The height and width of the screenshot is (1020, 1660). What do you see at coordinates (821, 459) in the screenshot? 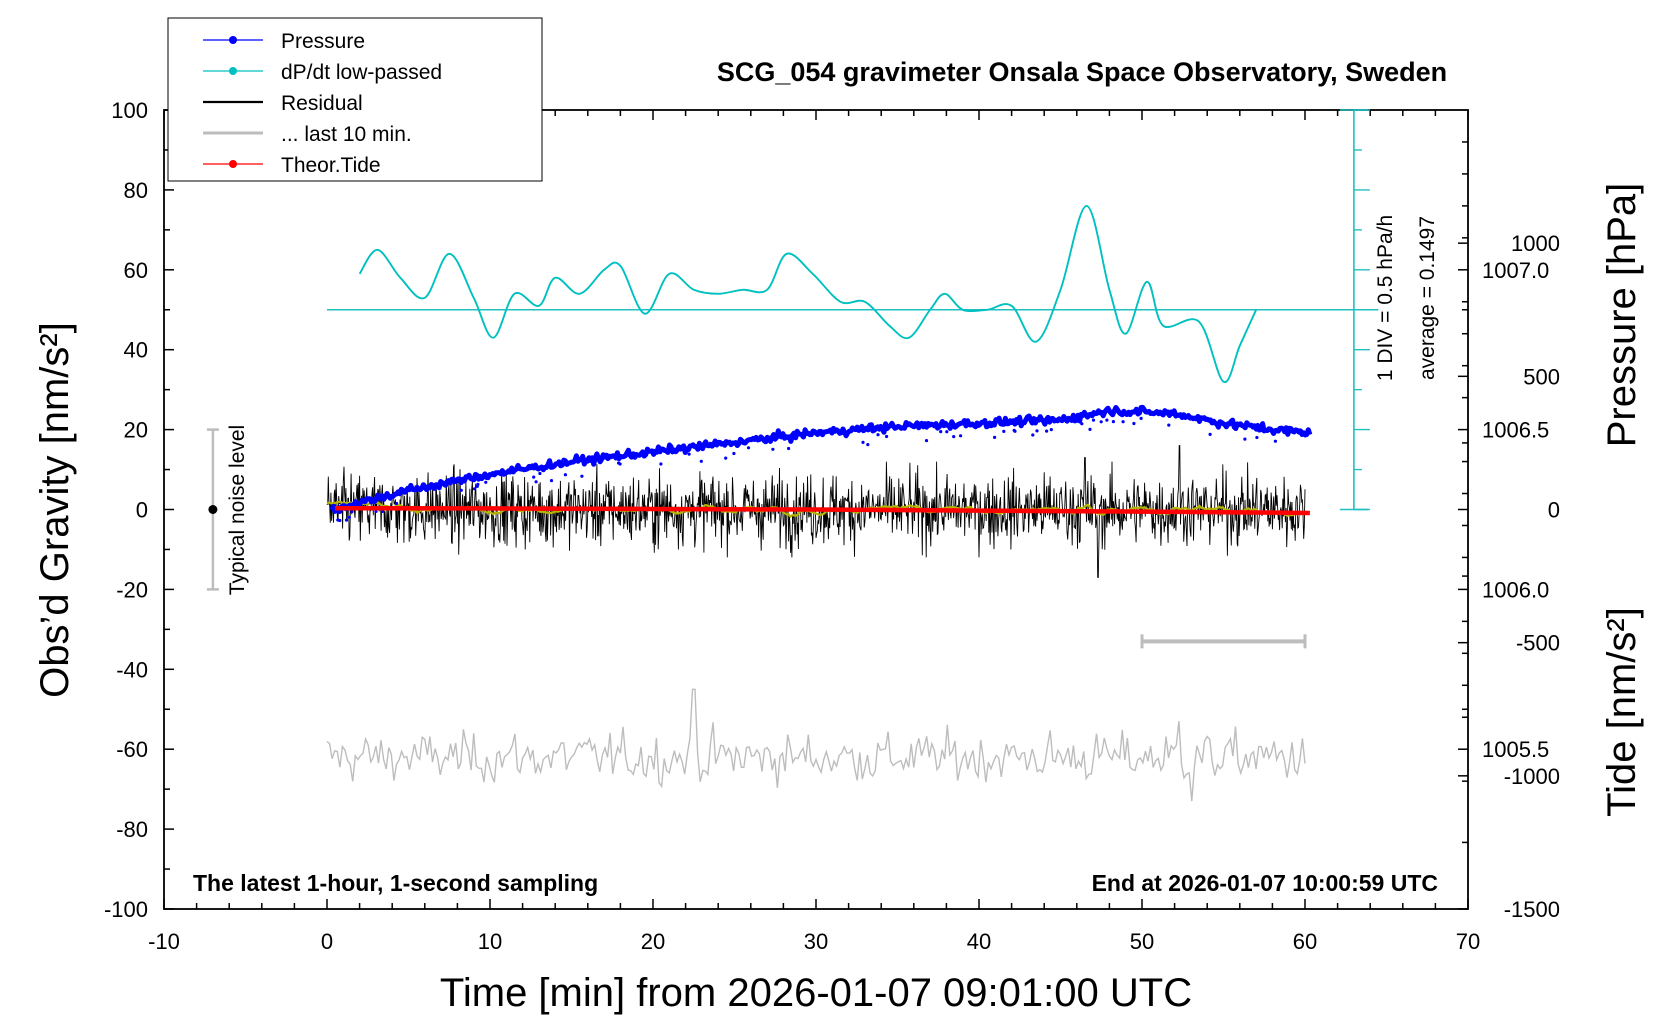
I see `series-pressure-line` at bounding box center [821, 459].